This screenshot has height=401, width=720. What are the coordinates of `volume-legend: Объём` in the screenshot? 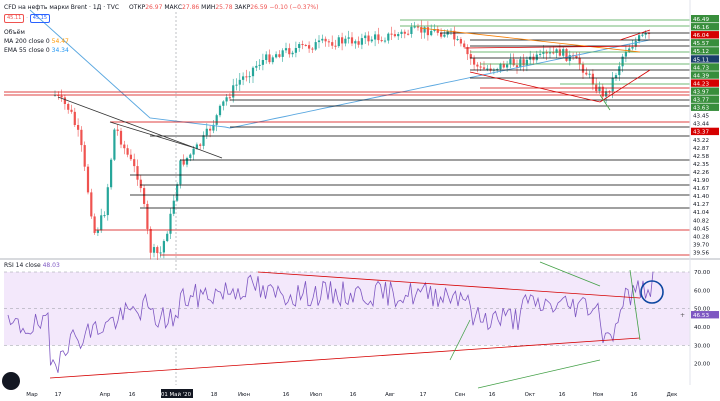 It's located at (14, 32).